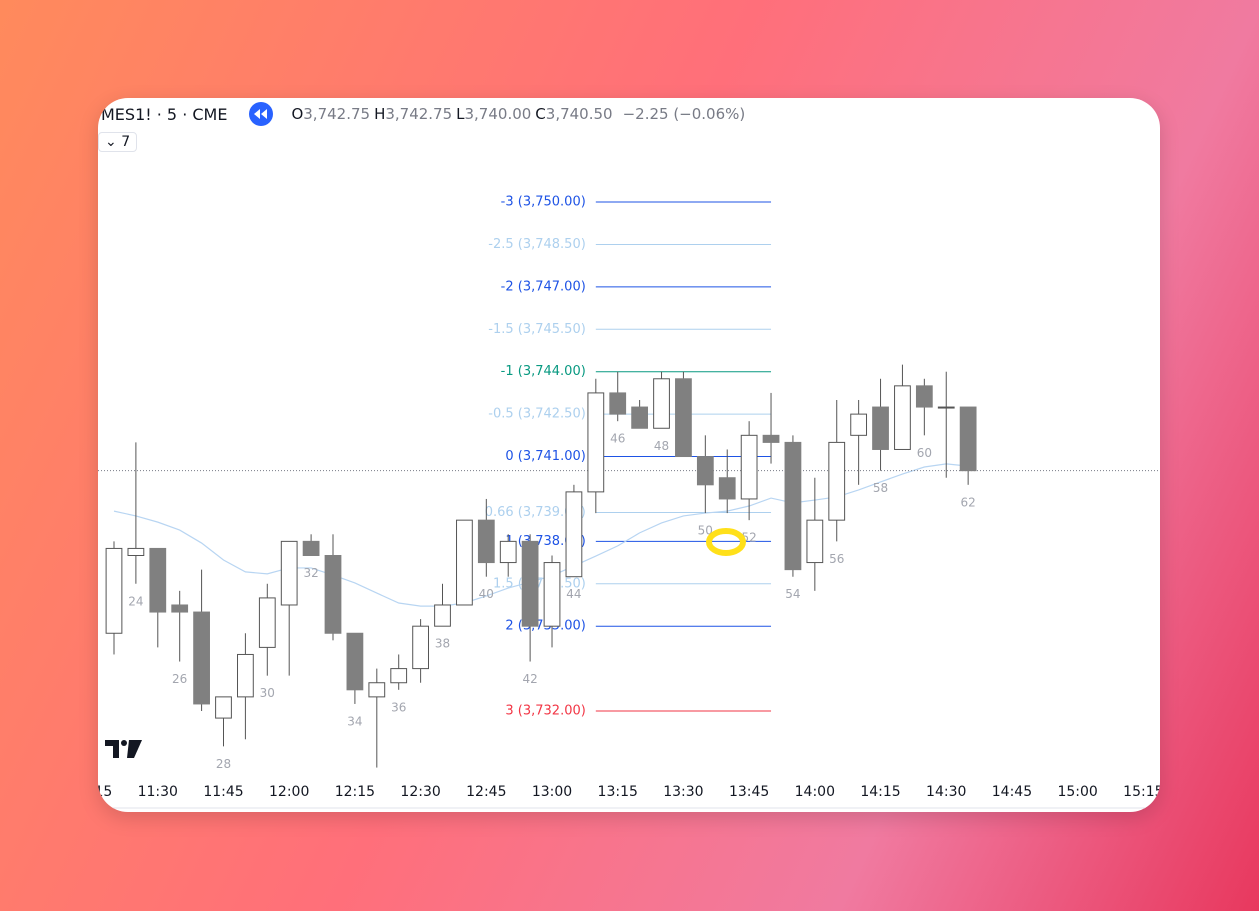 This screenshot has height=911, width=1259. Describe the element at coordinates (380, 114) in the screenshot. I see `ohlc-key: H` at that location.